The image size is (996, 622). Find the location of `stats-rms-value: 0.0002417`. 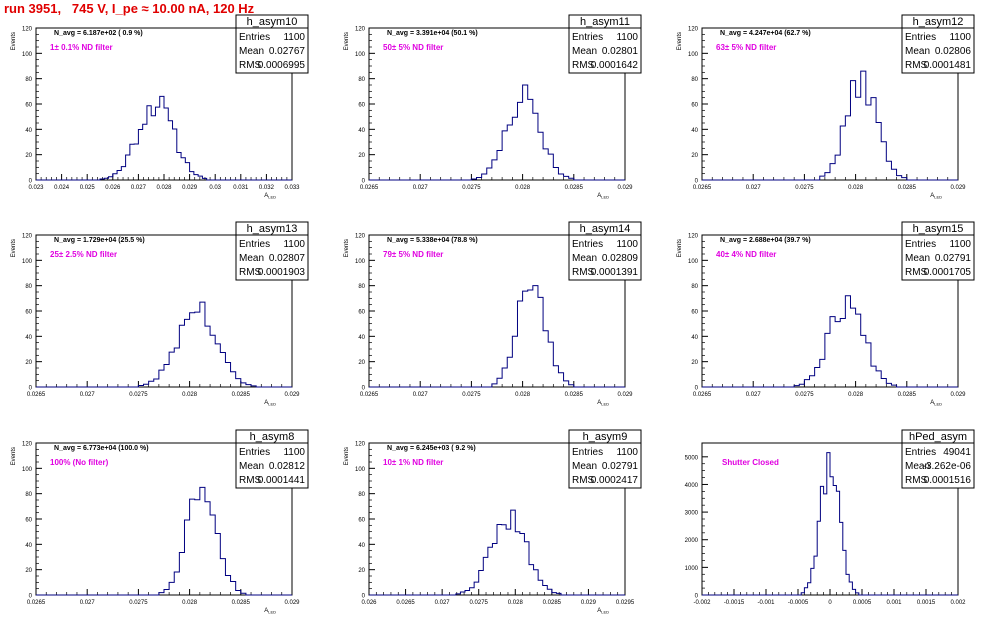

stats-rms-value: 0.0002417 is located at coordinates (615, 480).